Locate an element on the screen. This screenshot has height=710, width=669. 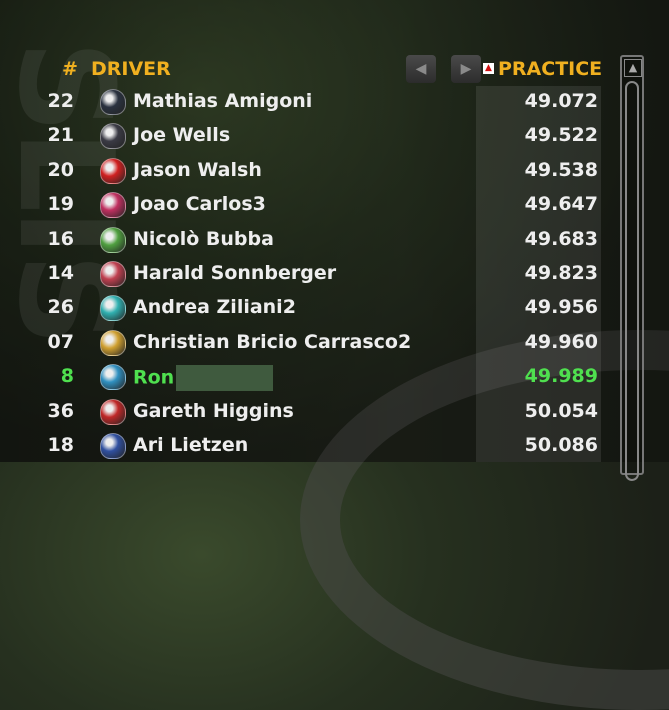
driver-name: Mathias Amigoni is located at coordinates (222, 101).